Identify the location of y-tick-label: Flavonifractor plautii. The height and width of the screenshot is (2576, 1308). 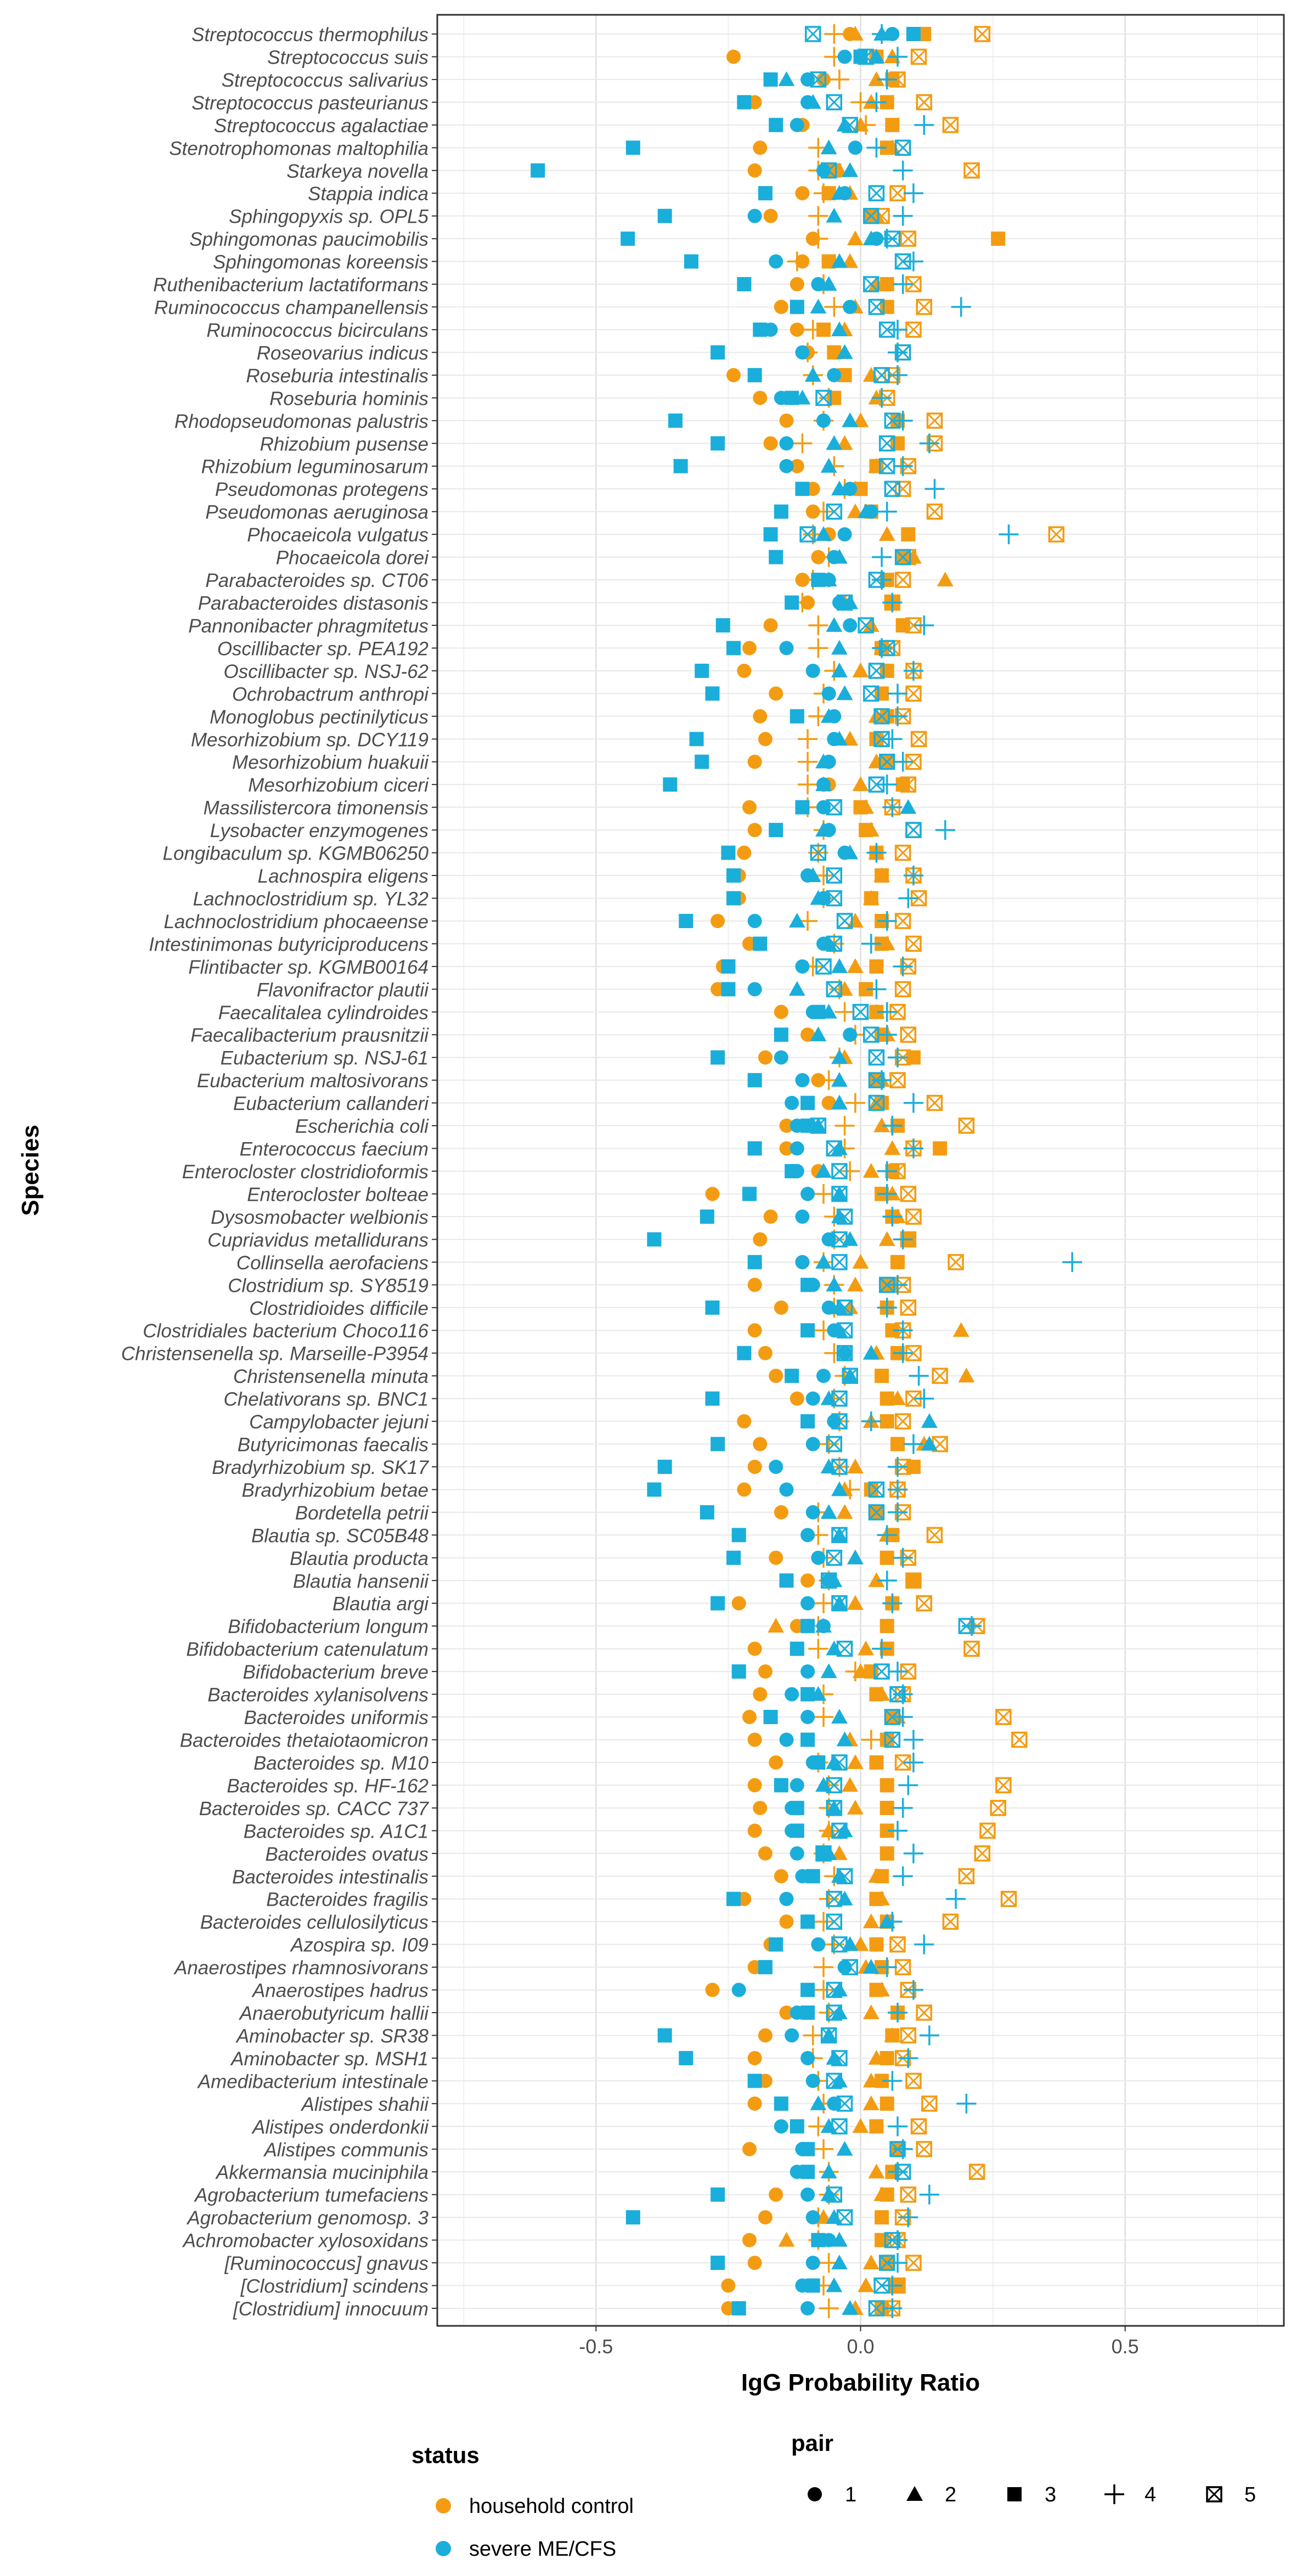
(343, 990).